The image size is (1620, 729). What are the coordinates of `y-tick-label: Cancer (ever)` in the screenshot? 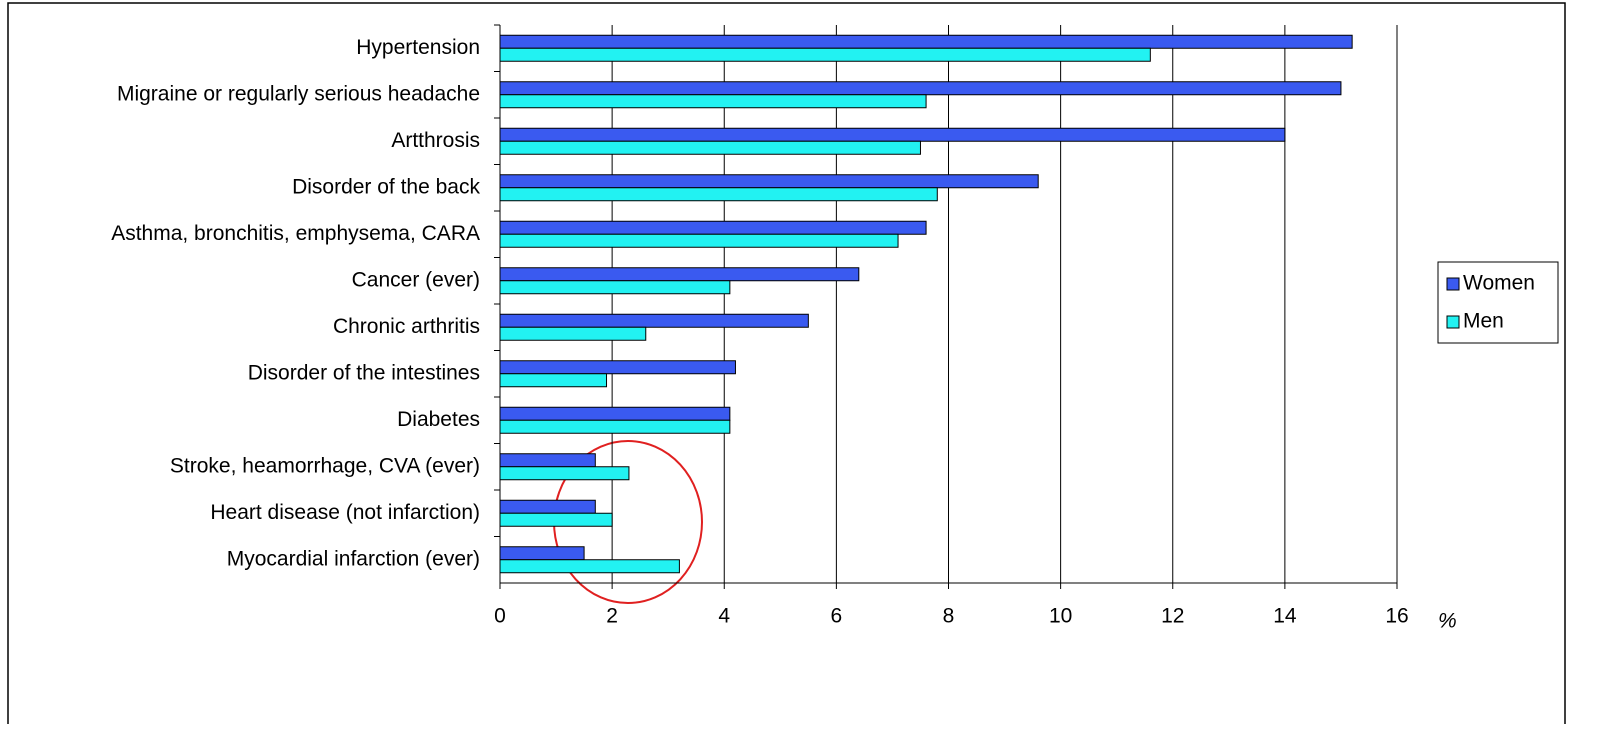 It's located at (416, 279).